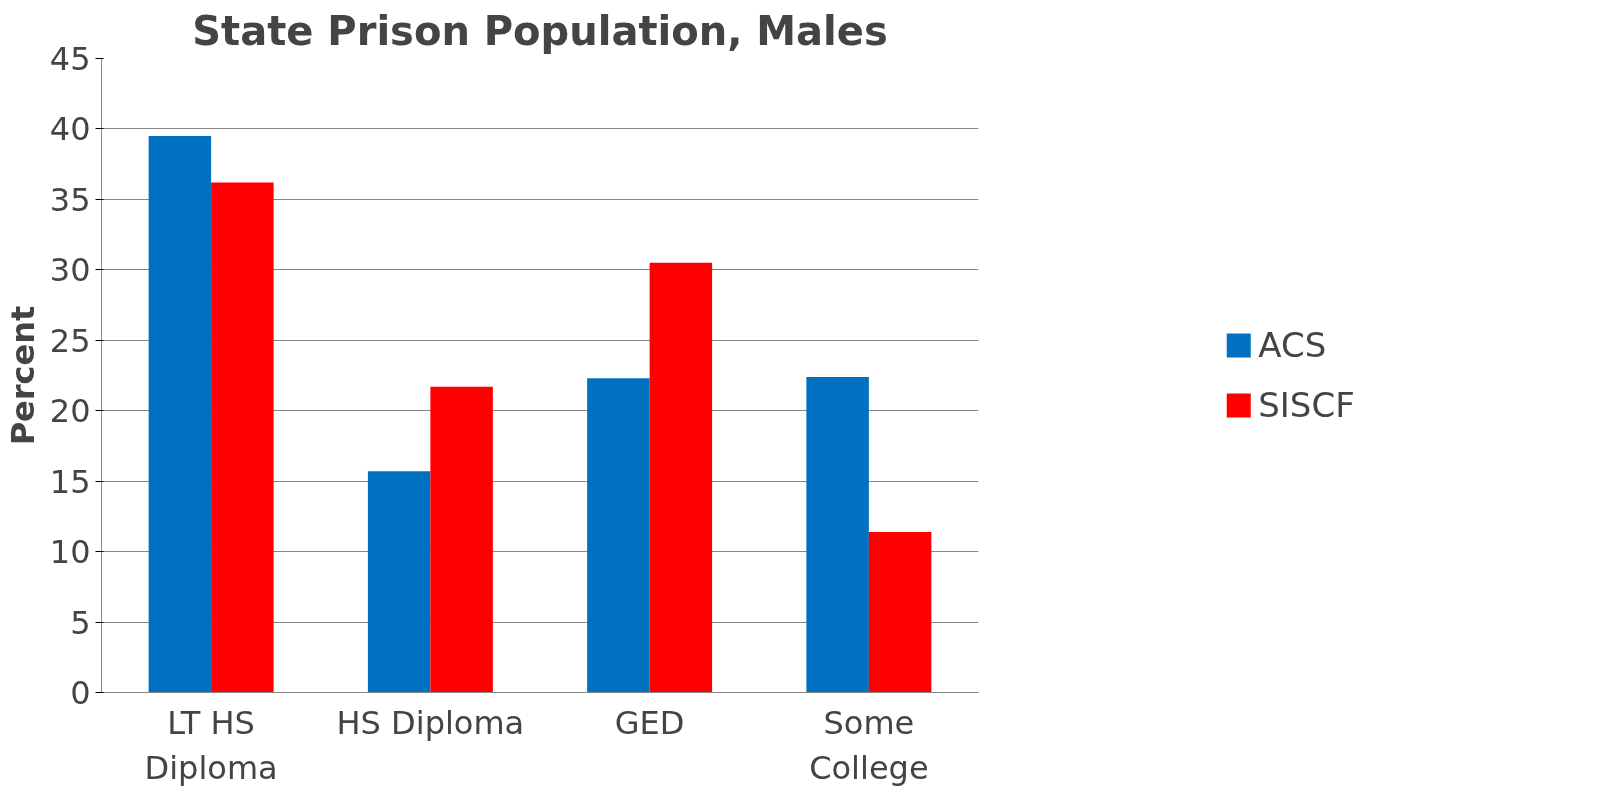 This screenshot has width=1618, height=800. I want to click on legend-label: ACS, so click(1292, 345).